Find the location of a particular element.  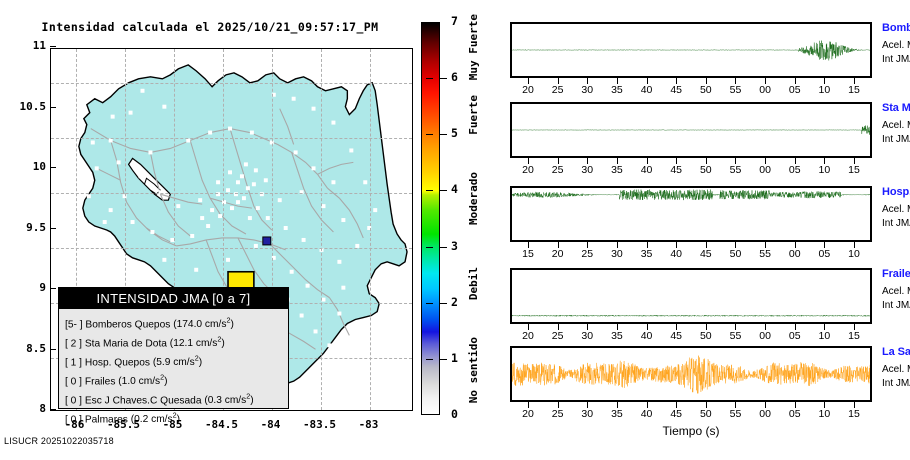

map-x-tick-label: -85 is located at coordinates (172, 424).